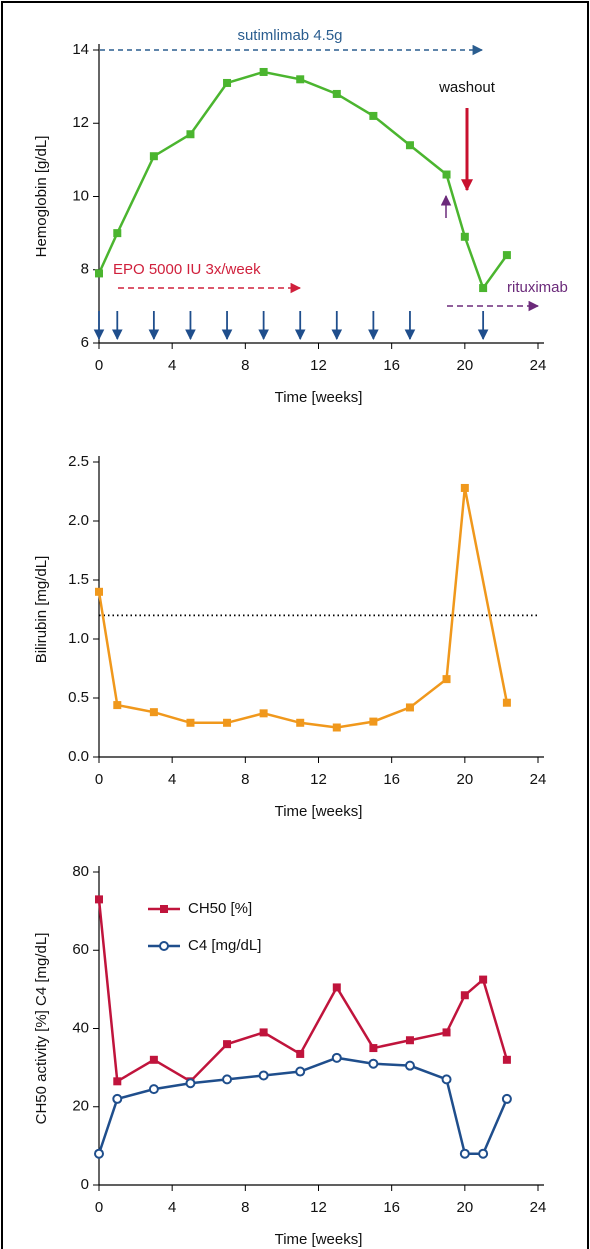 The image size is (590, 1249). Describe the element at coordinates (78, 638) in the screenshot. I see `y-tick-label: 1.0` at that location.